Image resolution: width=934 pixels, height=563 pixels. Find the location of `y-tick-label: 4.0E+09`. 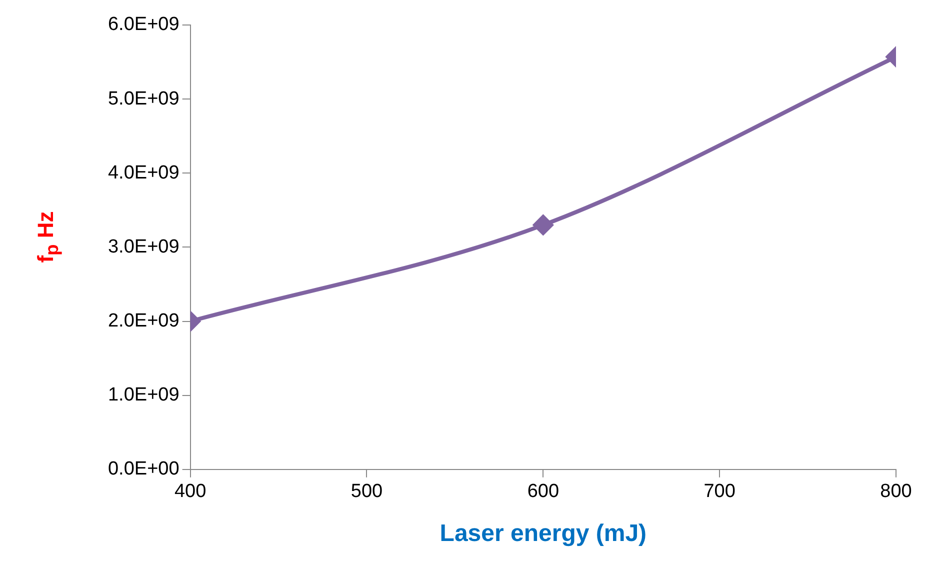

y-tick-label: 4.0E+09 is located at coordinates (144, 173).